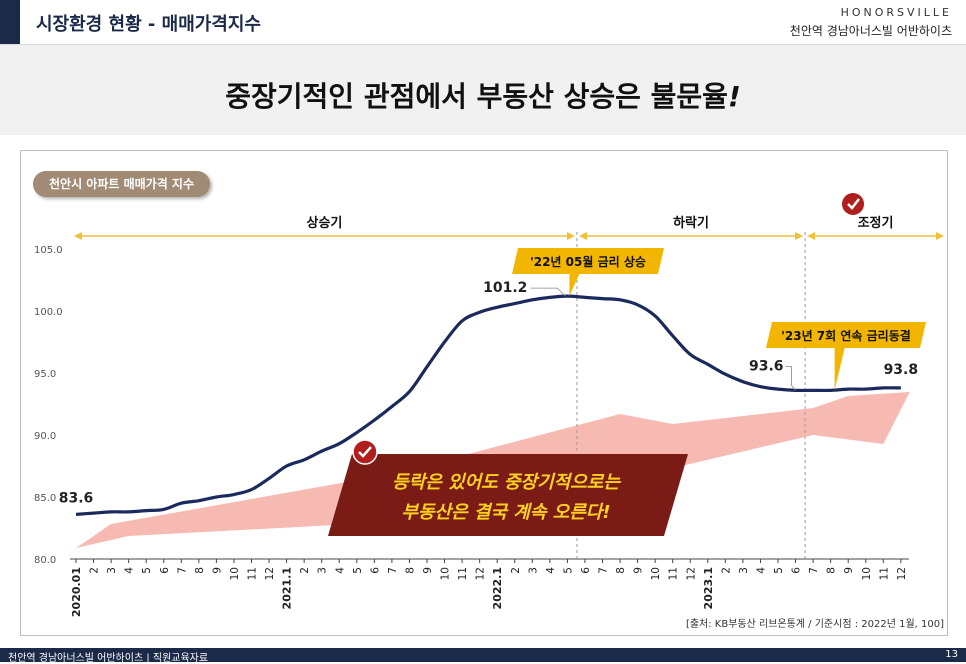  I want to click on x-tick-label: 2020.01, so click(76, 592).